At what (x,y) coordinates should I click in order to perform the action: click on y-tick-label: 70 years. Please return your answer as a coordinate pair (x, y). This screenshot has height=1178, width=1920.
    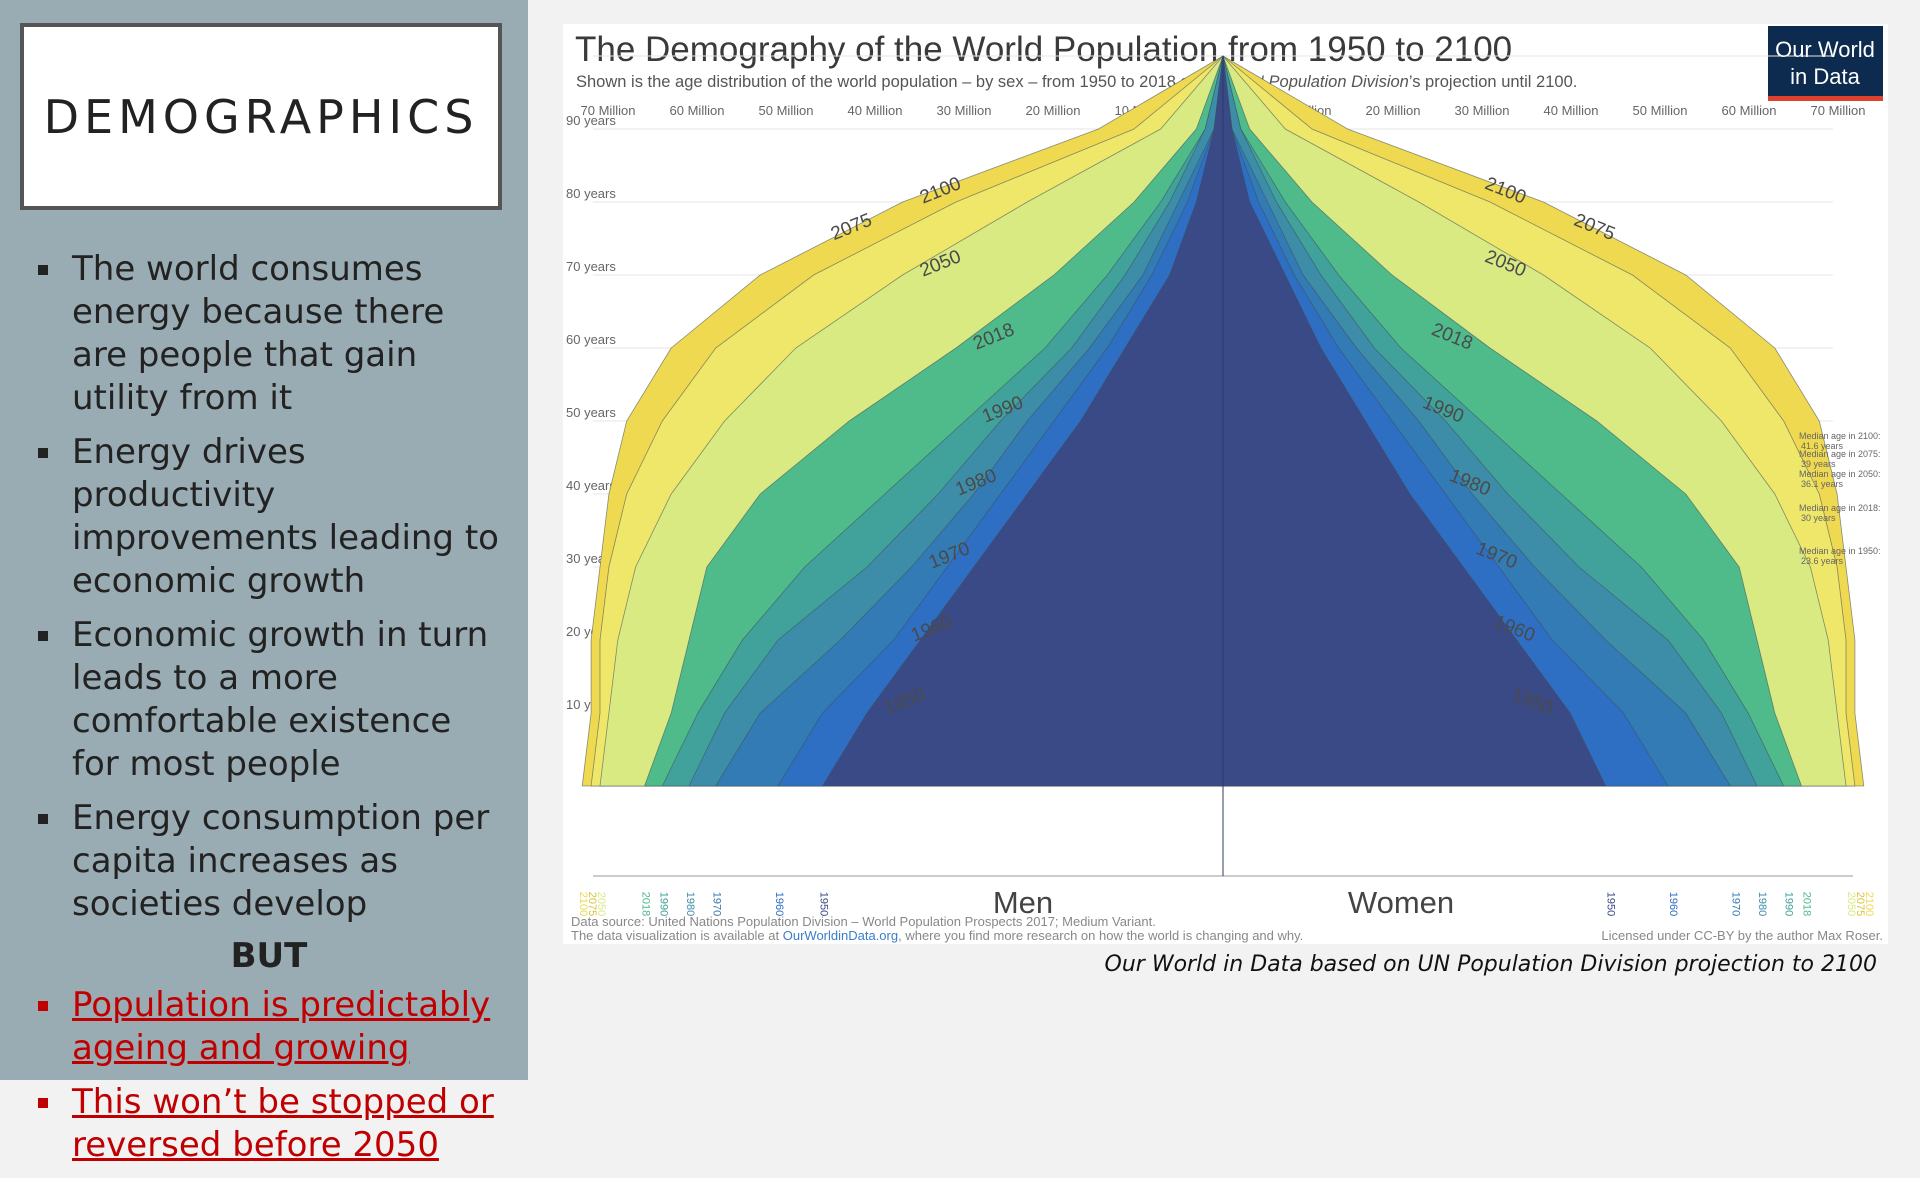
    Looking at the image, I should click on (591, 266).